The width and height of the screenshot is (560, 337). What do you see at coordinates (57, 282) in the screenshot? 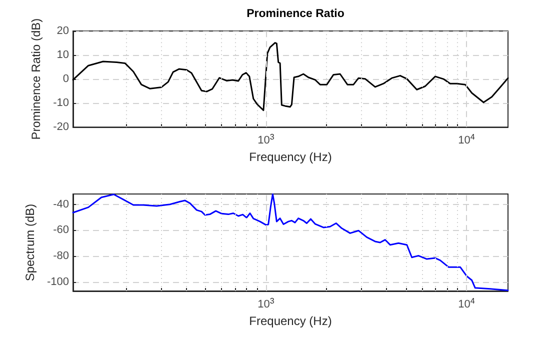
I see `y-tick-label: -100` at bounding box center [57, 282].